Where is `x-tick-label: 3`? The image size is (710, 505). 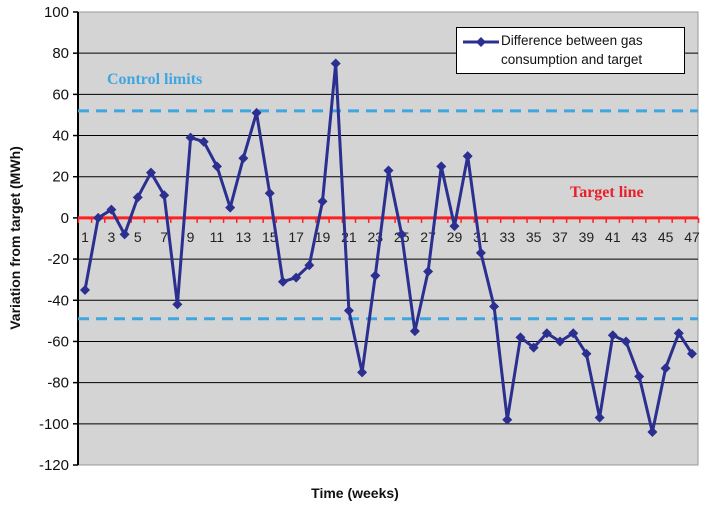 x-tick-label: 3 is located at coordinates (111, 237).